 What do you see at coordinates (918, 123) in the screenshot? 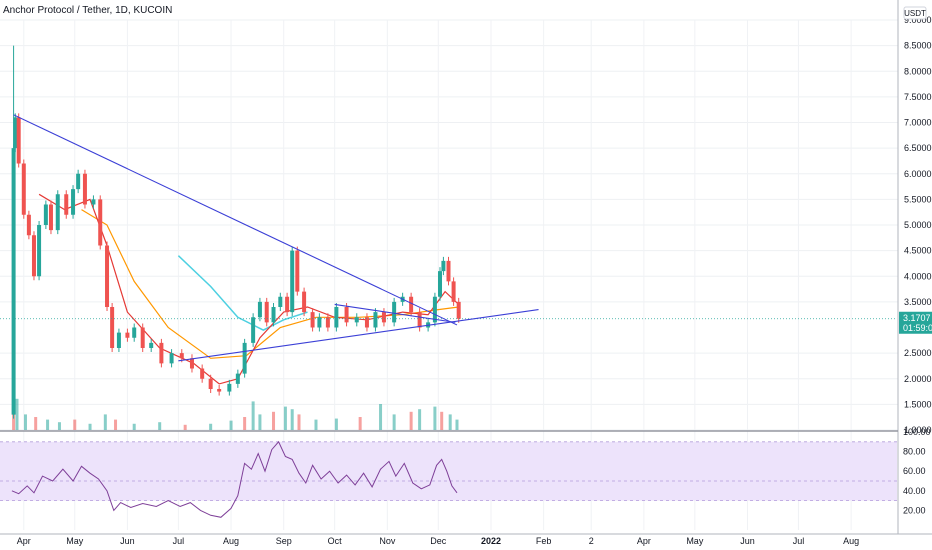
I see `price-tick-label: 7.0000` at bounding box center [918, 123].